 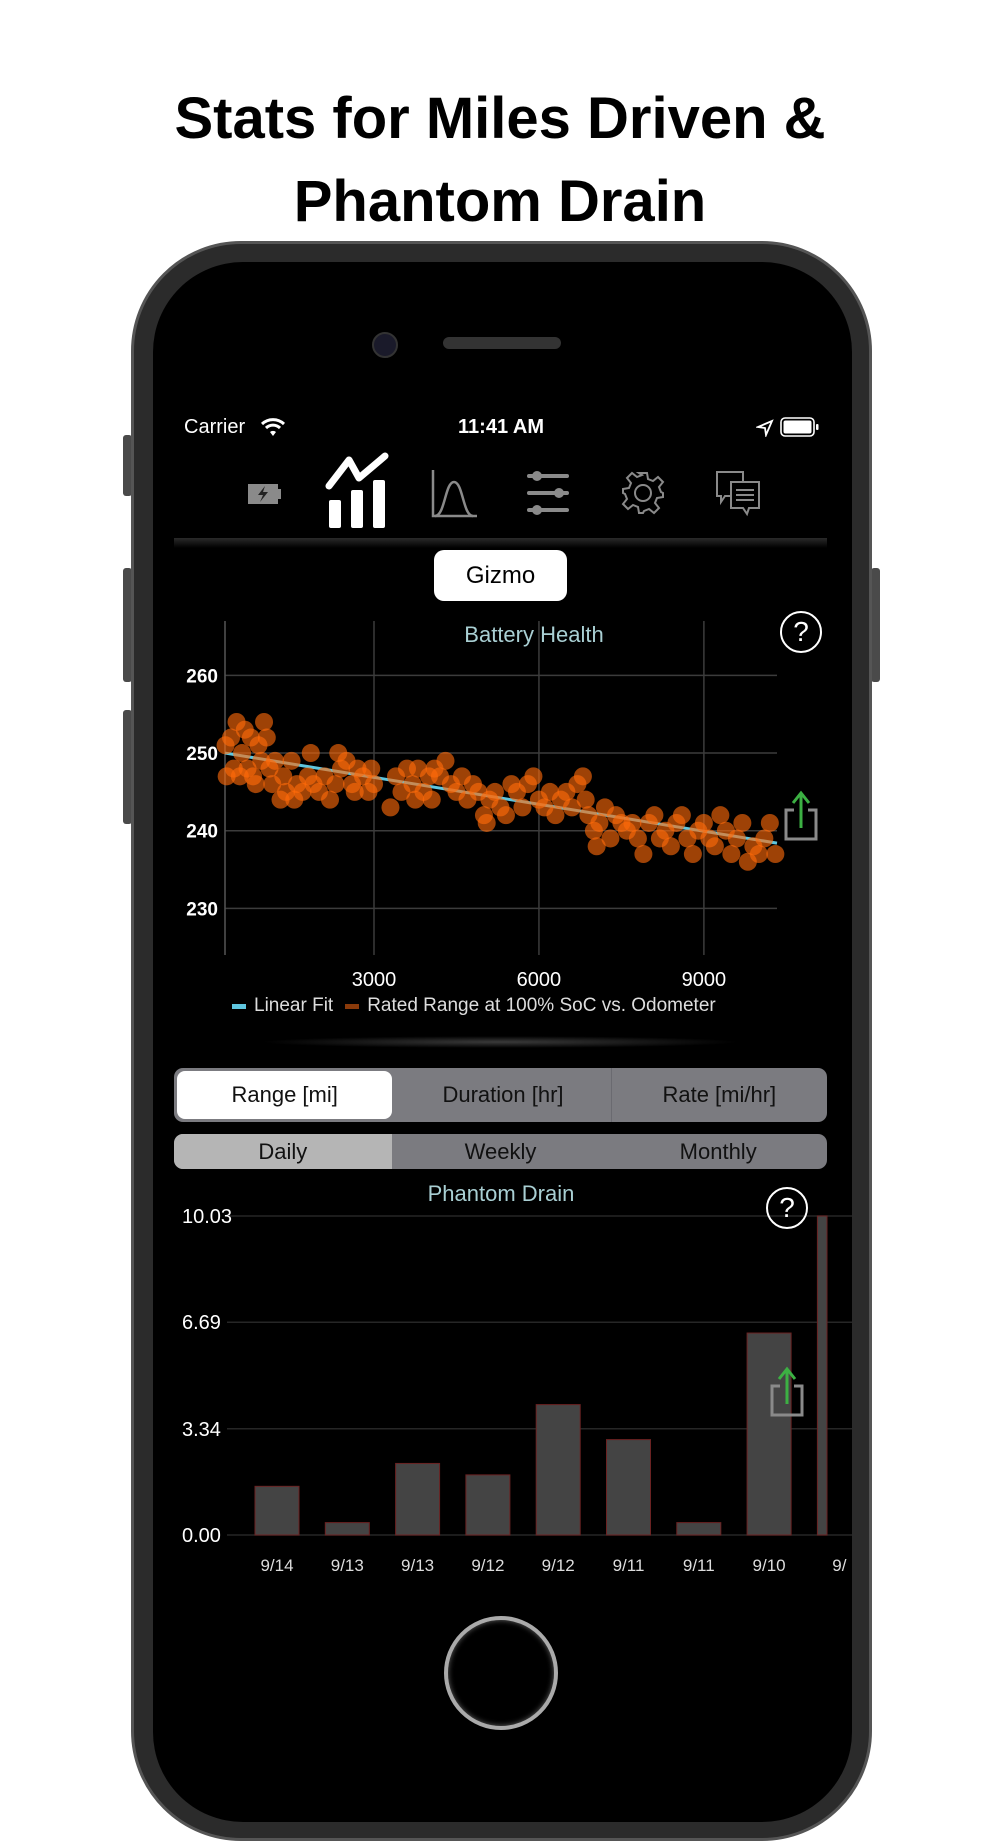 I want to click on gear-icon, so click(x=643, y=493).